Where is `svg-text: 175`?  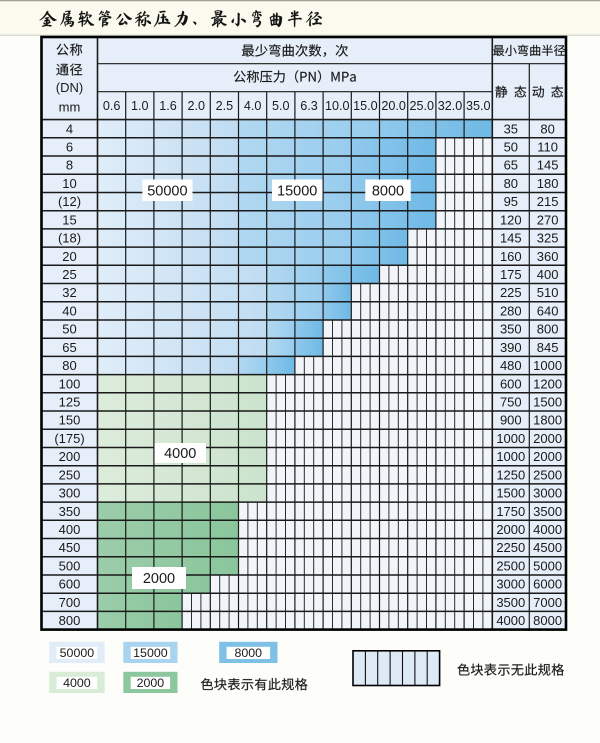
svg-text: 175 is located at coordinates (511, 274).